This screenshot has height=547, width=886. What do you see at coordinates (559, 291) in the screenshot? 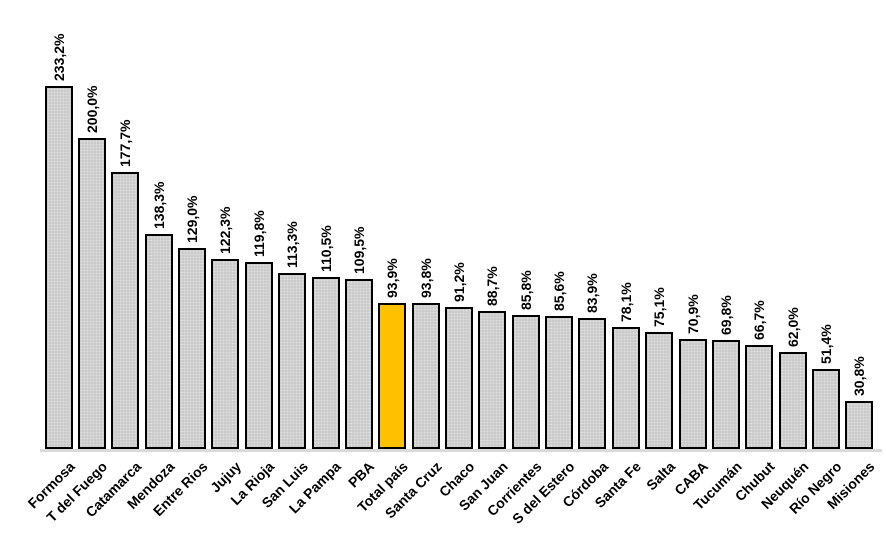
I see `bar-value-label: 85,6%` at bounding box center [559, 291].